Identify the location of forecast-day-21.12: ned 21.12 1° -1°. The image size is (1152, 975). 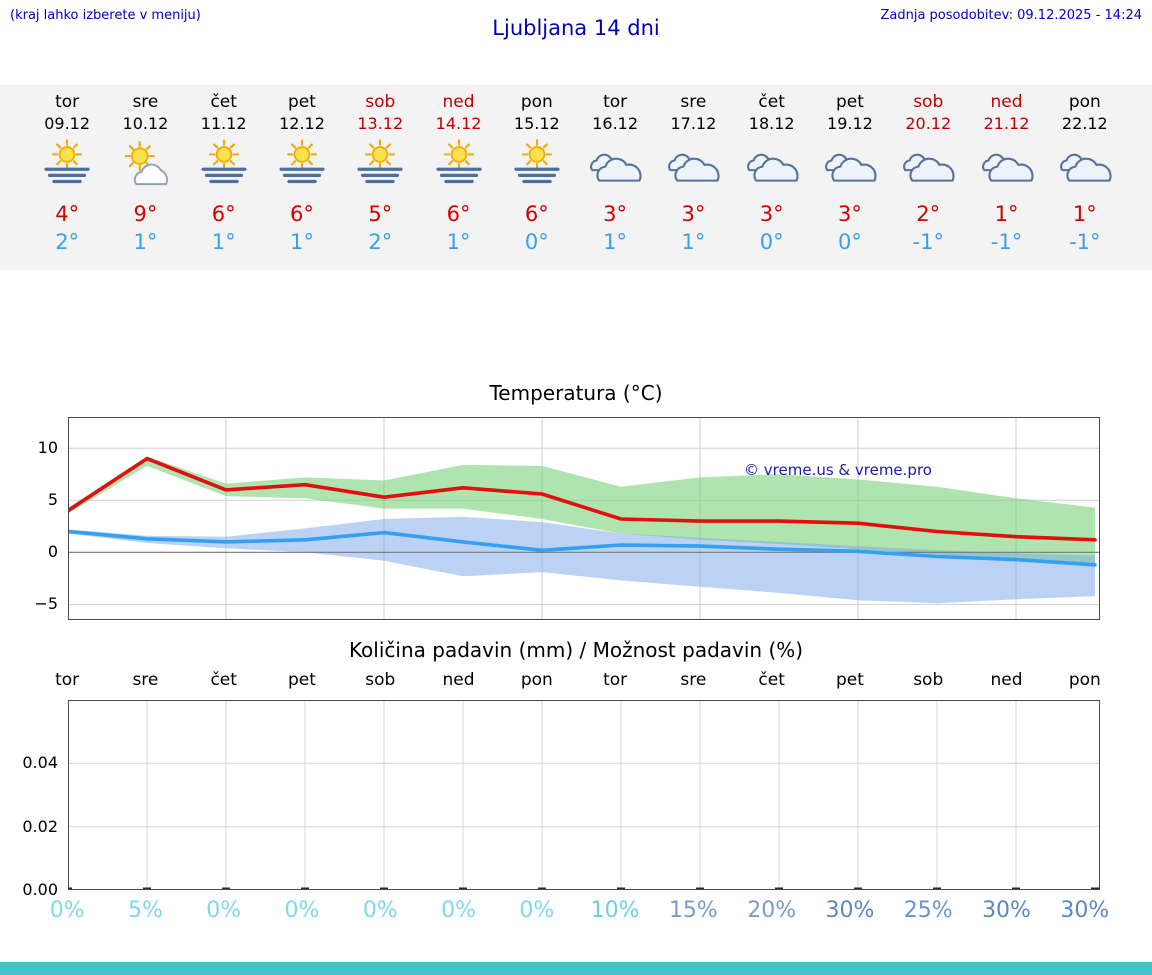
(1006, 177).